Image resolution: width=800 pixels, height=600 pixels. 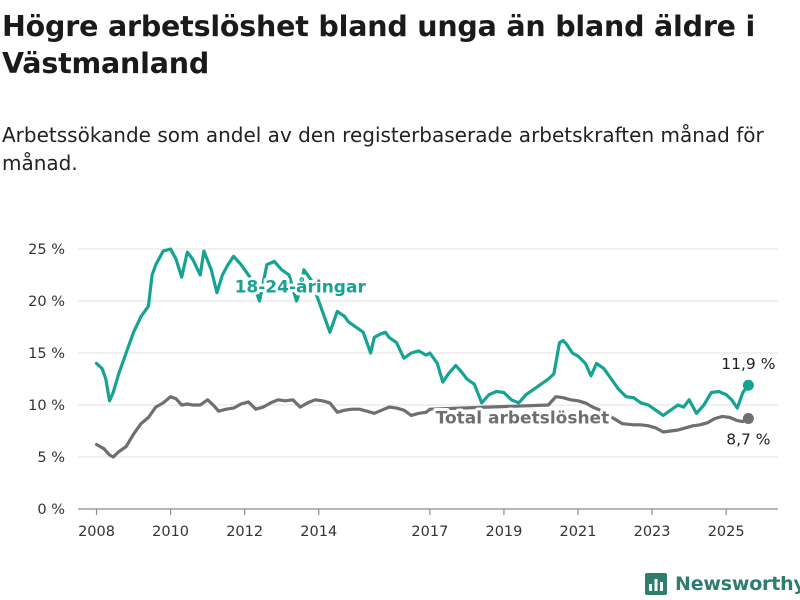 I want to click on x-tick-label: 2023, so click(x=652, y=532).